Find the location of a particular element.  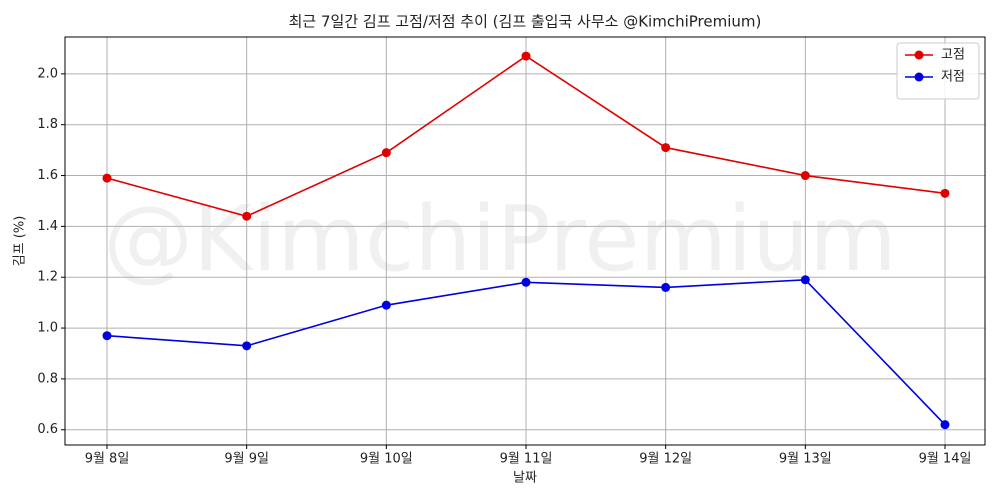

x-tick-label: 9월 11일 is located at coordinates (526, 459).